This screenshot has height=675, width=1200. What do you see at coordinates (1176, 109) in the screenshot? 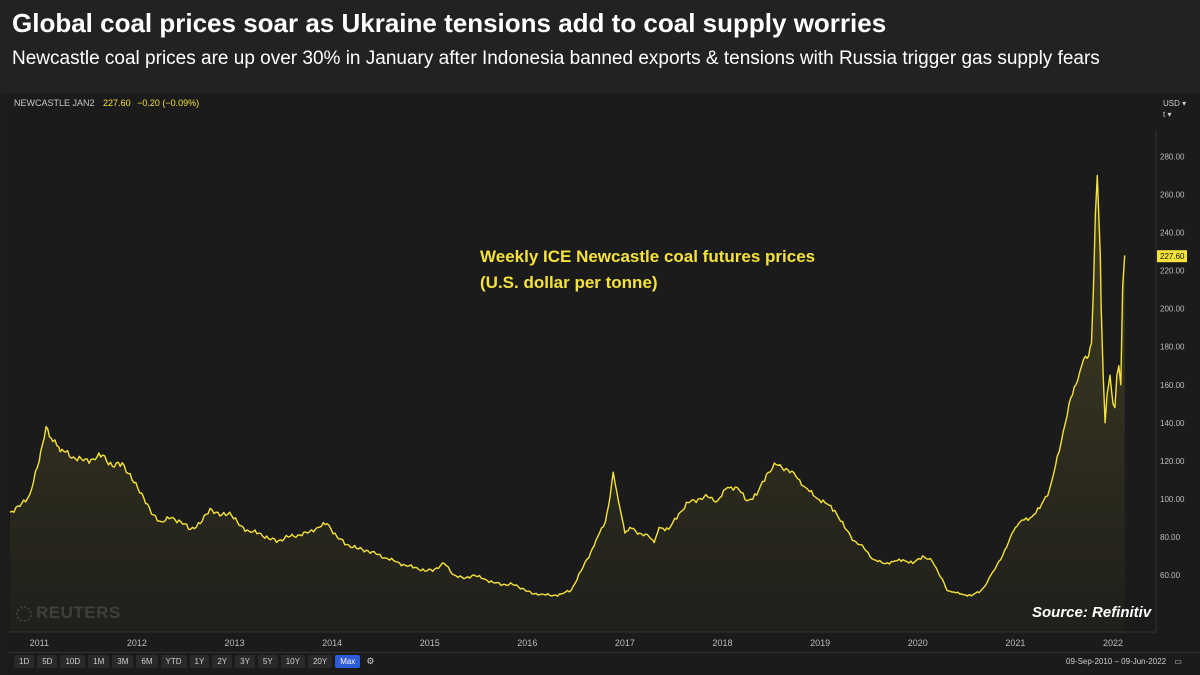
I see `currency-selector: USD ▾ t ▾` at bounding box center [1176, 109].